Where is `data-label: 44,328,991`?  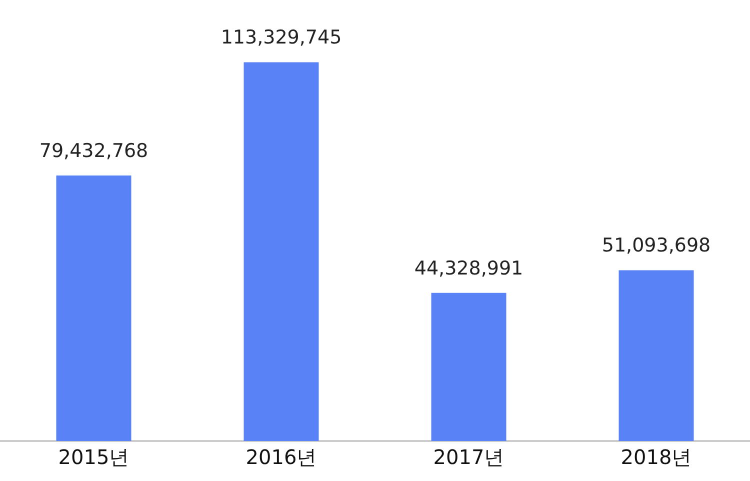 data-label: 44,328,991 is located at coordinates (469, 268).